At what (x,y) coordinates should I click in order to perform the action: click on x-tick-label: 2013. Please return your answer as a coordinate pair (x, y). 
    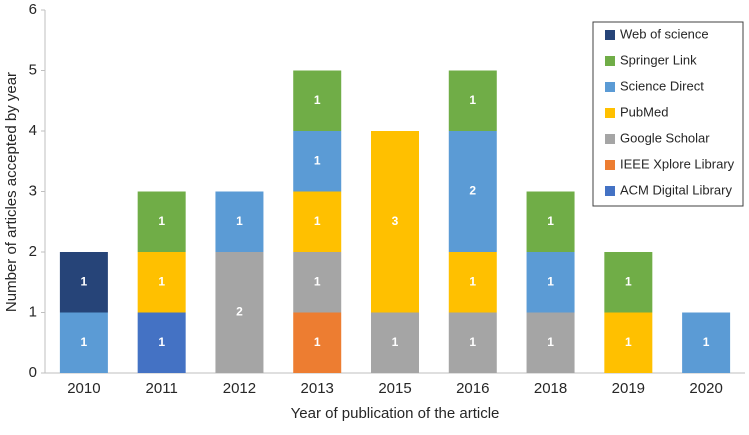
    Looking at the image, I should click on (317, 388).